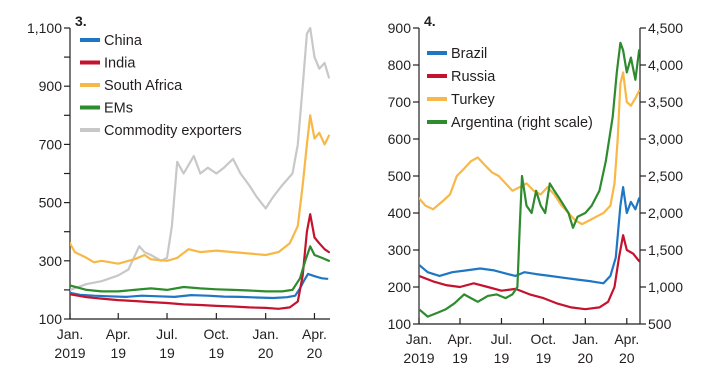 This screenshot has width=702, height=374. Describe the element at coordinates (529, 148) in the screenshot. I see `series-line-turkey` at that location.